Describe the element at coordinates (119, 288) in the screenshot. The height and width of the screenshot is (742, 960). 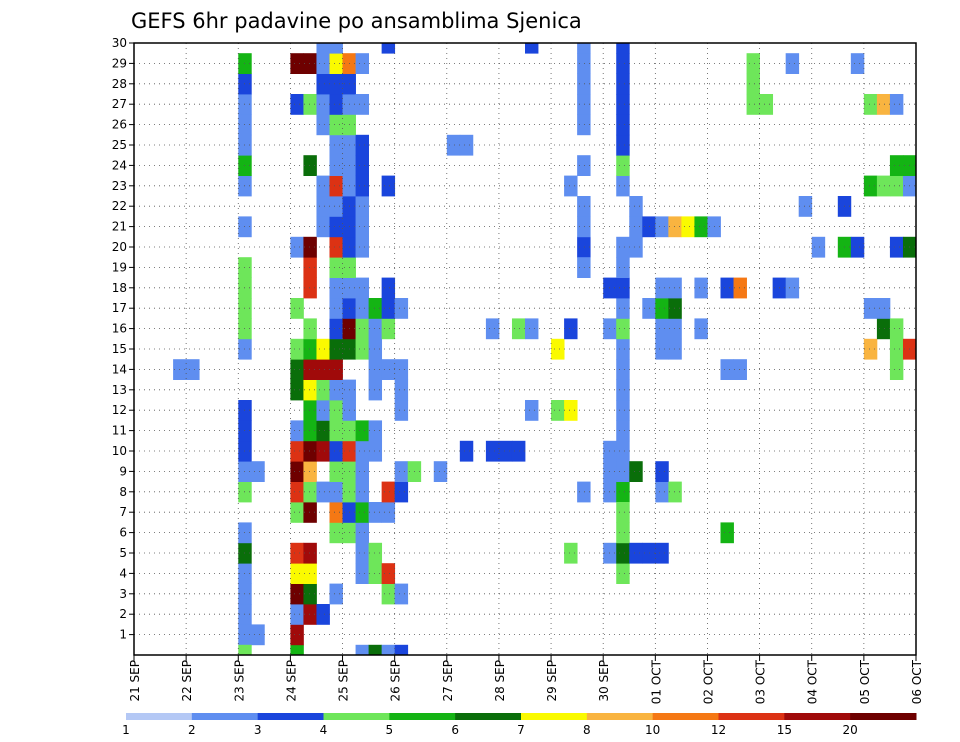
I see `y-tick-label: 18` at that location.